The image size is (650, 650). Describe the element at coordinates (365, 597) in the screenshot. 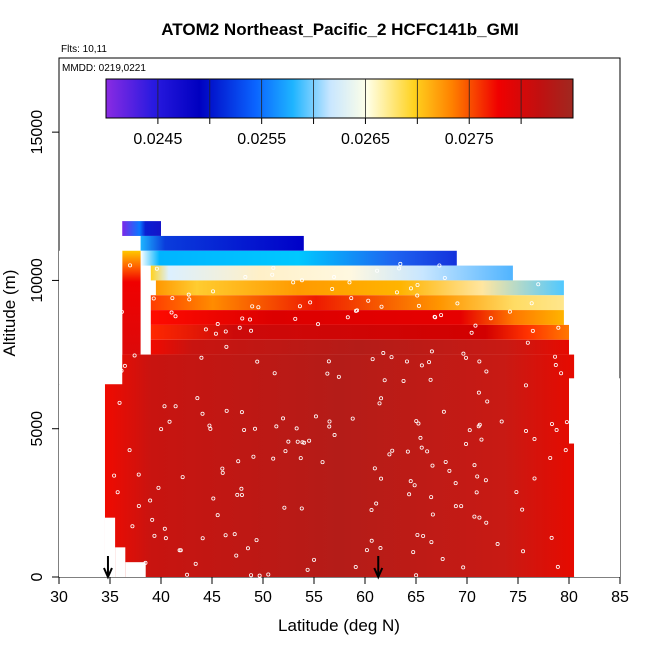

I see `x-tick-label: 60` at that location.